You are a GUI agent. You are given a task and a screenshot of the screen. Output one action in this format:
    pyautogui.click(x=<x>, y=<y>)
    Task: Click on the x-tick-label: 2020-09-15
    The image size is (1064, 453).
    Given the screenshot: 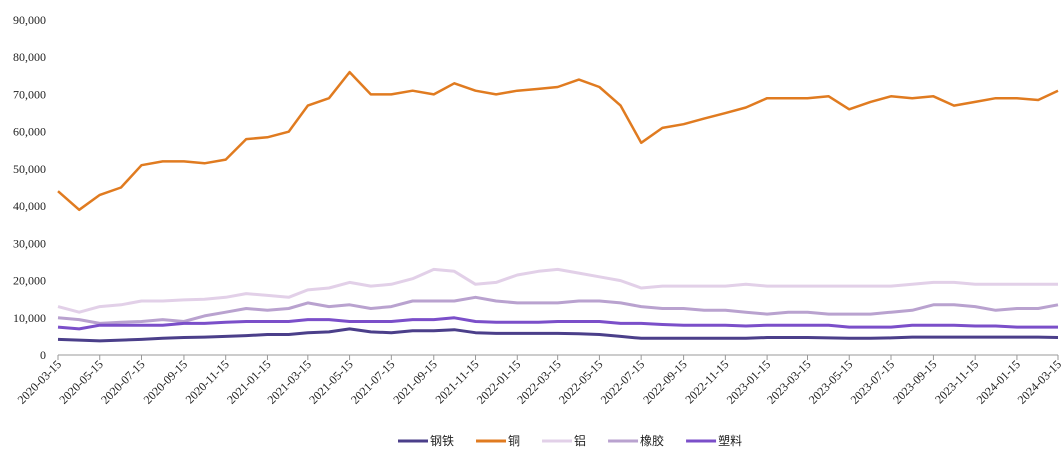 What is the action you would take?
    pyautogui.click(x=165, y=381)
    